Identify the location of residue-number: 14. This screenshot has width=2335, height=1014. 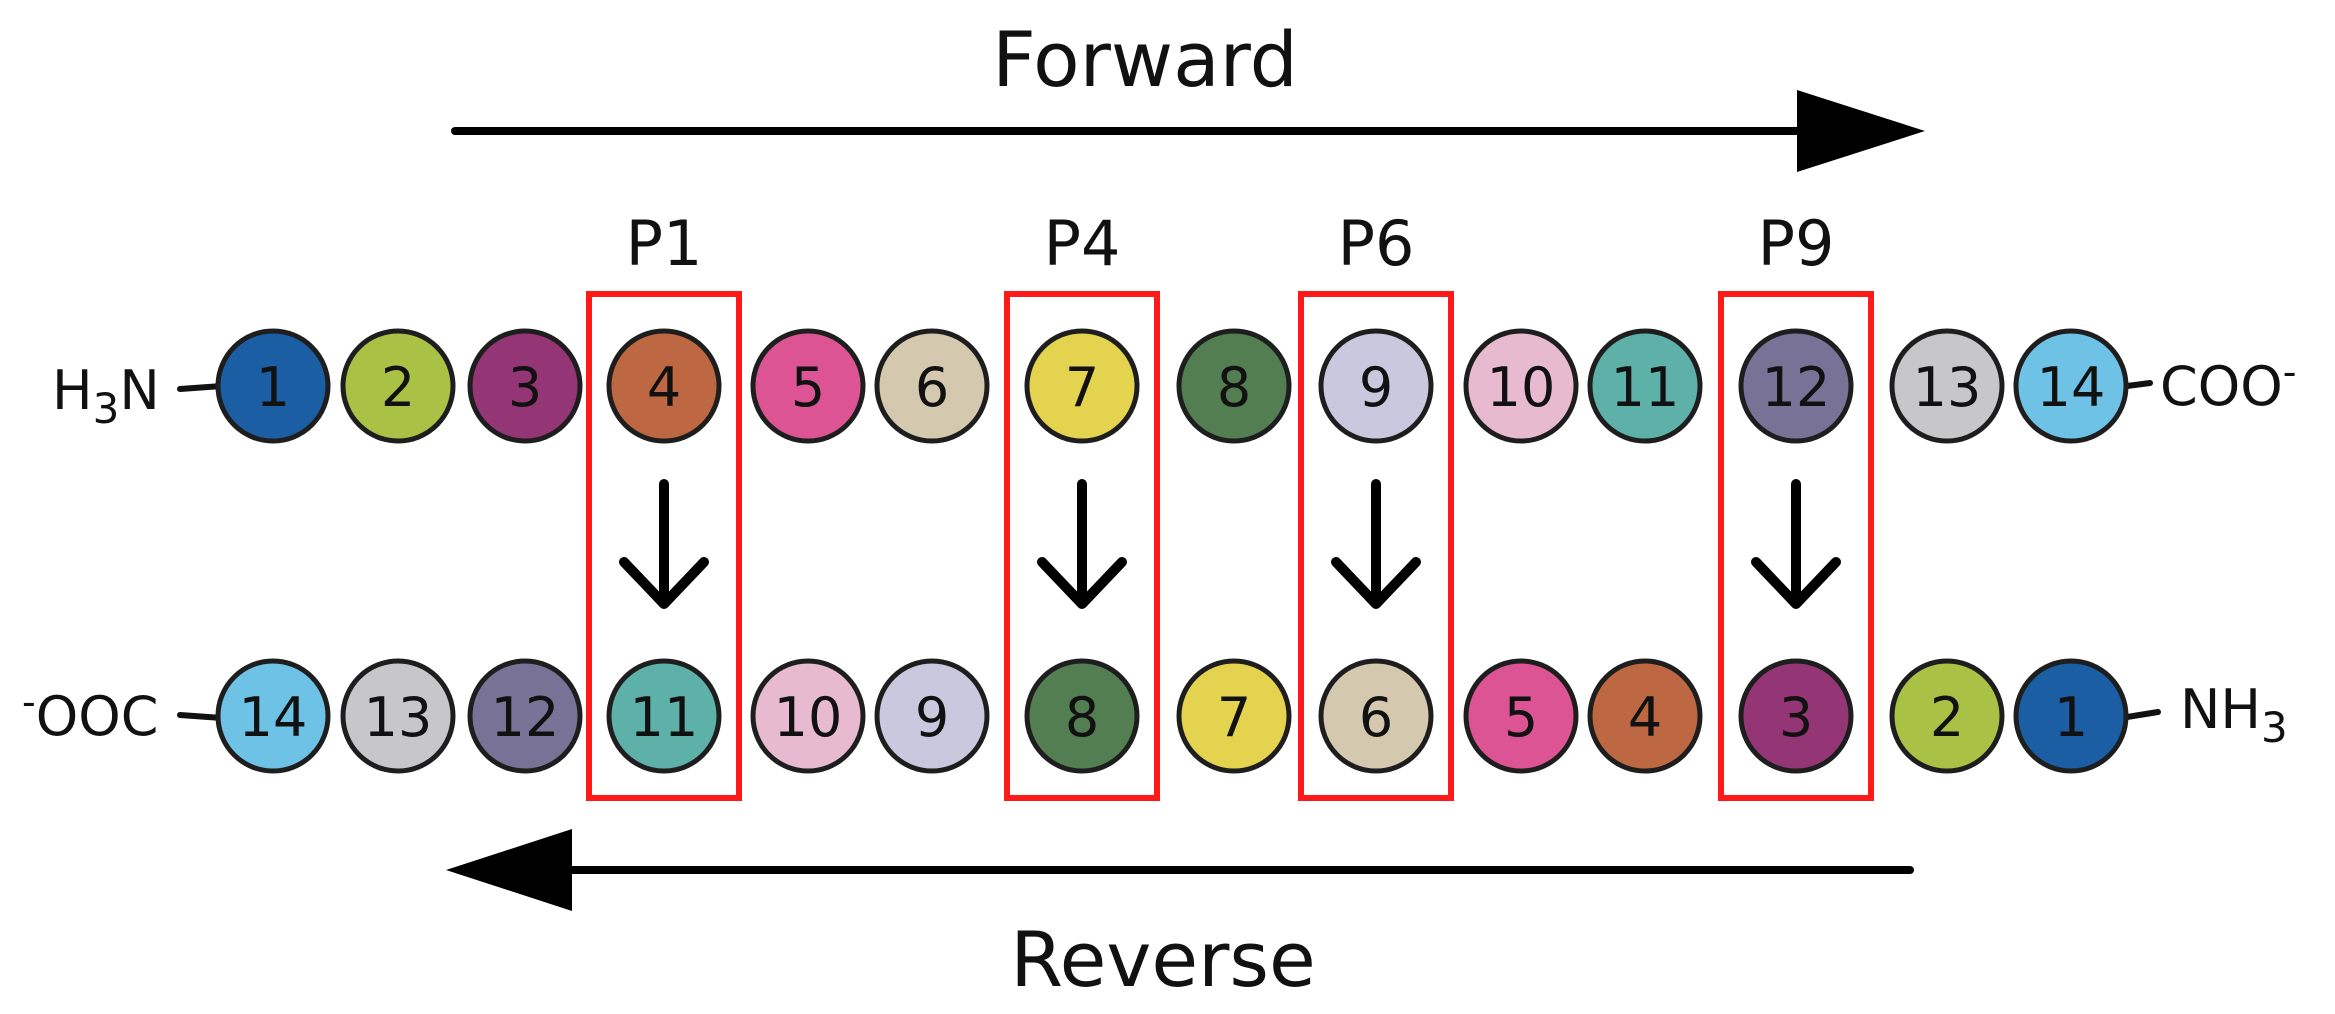
(273, 717).